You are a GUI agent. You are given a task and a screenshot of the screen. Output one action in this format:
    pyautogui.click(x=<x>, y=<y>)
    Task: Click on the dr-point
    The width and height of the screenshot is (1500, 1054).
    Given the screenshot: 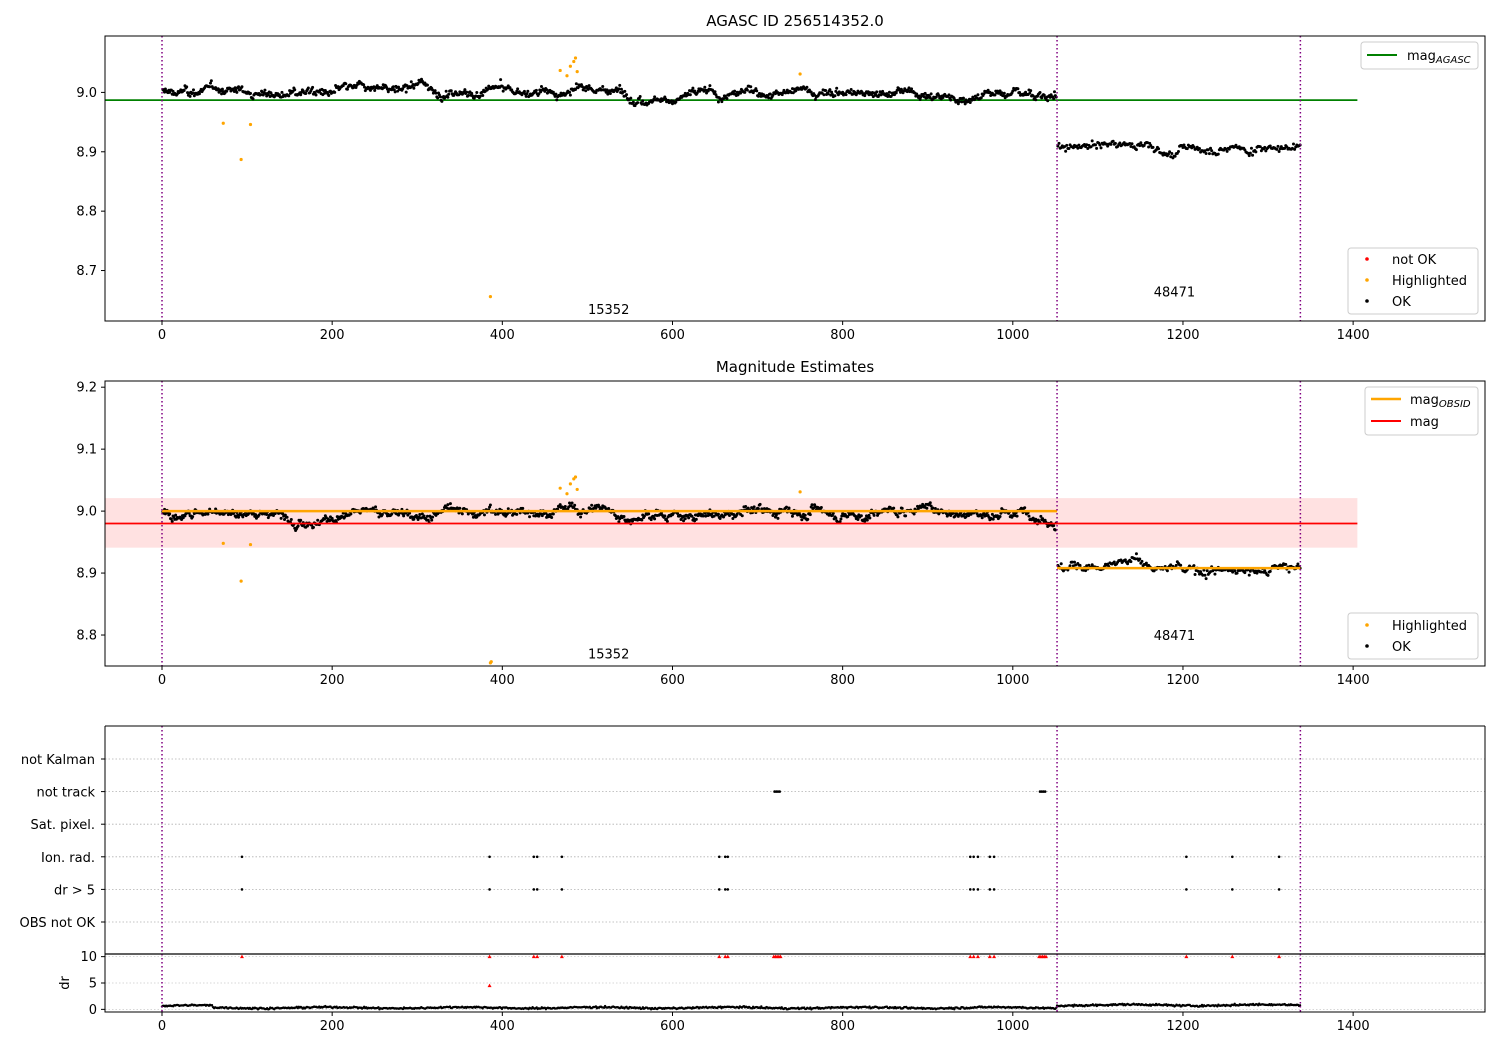 What is the action you would take?
    pyautogui.click(x=378, y=1007)
    